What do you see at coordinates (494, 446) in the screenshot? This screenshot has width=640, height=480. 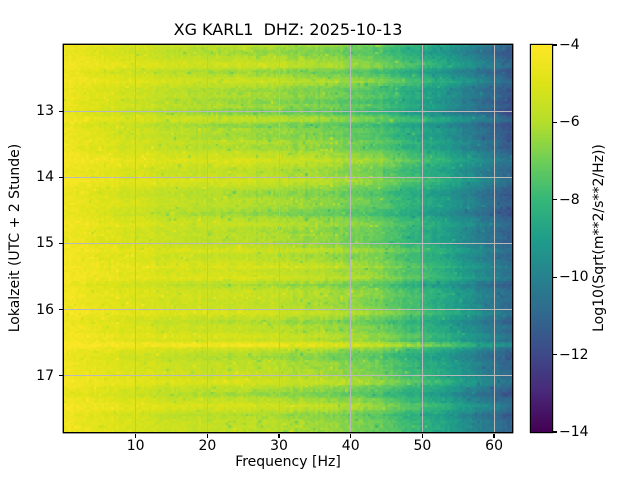 I see `x-tick-label: 60` at bounding box center [494, 446].